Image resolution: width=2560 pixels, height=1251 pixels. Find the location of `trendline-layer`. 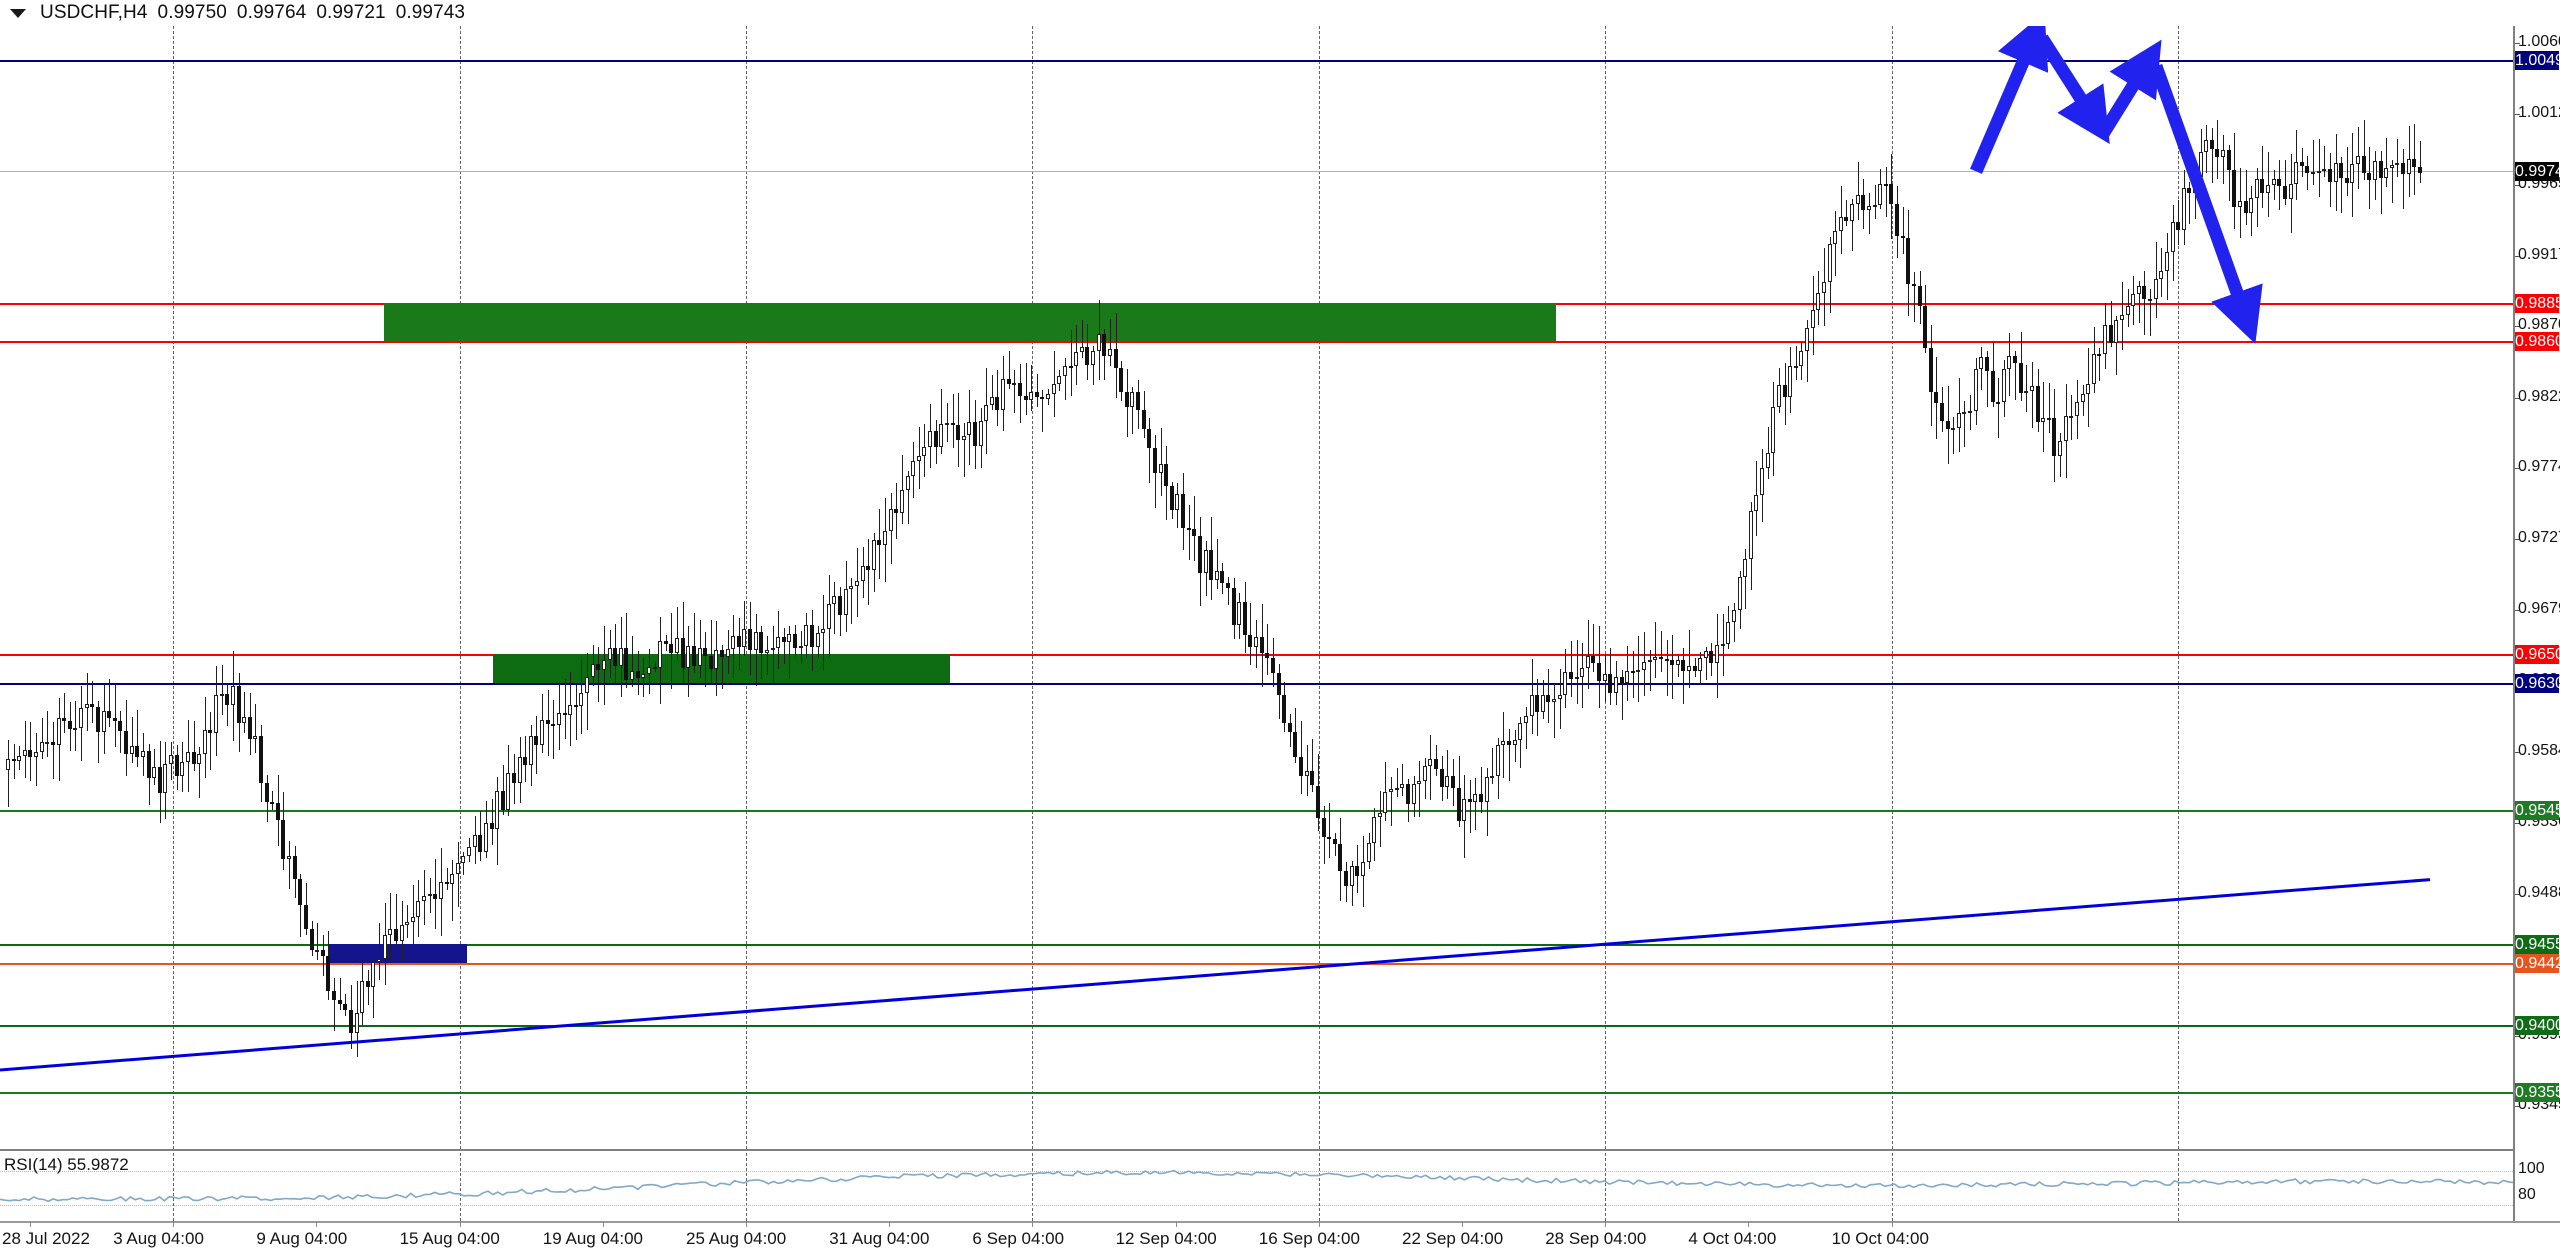

trendline-layer is located at coordinates (1215, 975).